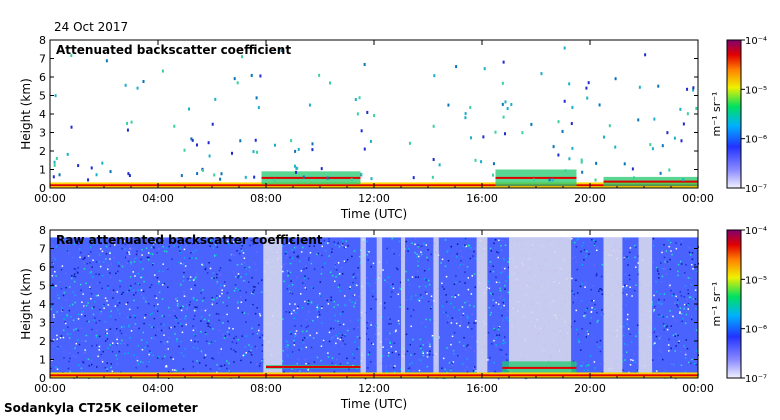  I want to click on y-tick-label: 6, so click(42, 77).